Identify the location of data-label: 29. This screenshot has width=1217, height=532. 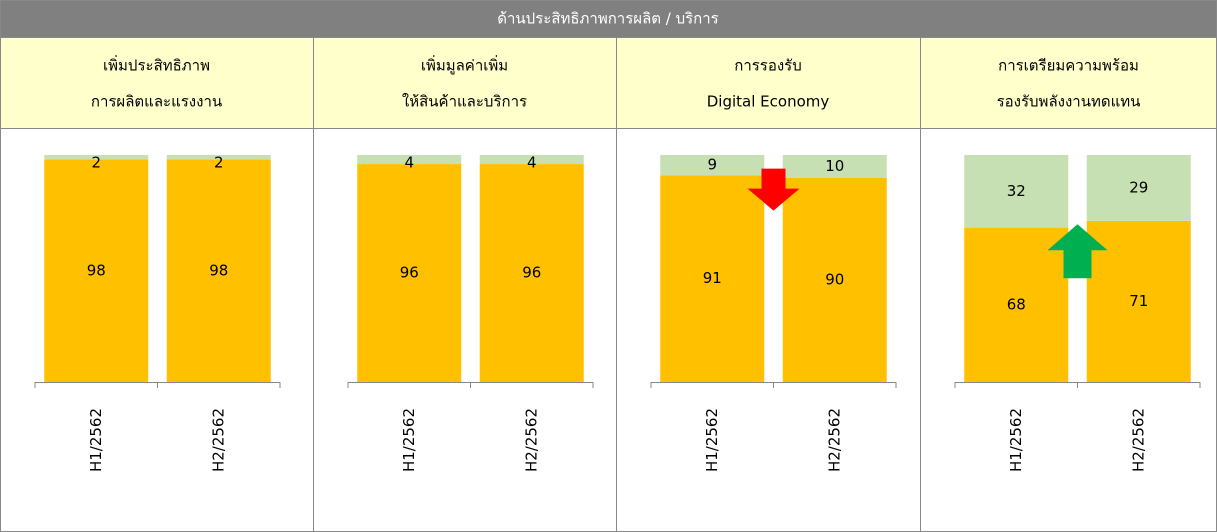
(1138, 187).